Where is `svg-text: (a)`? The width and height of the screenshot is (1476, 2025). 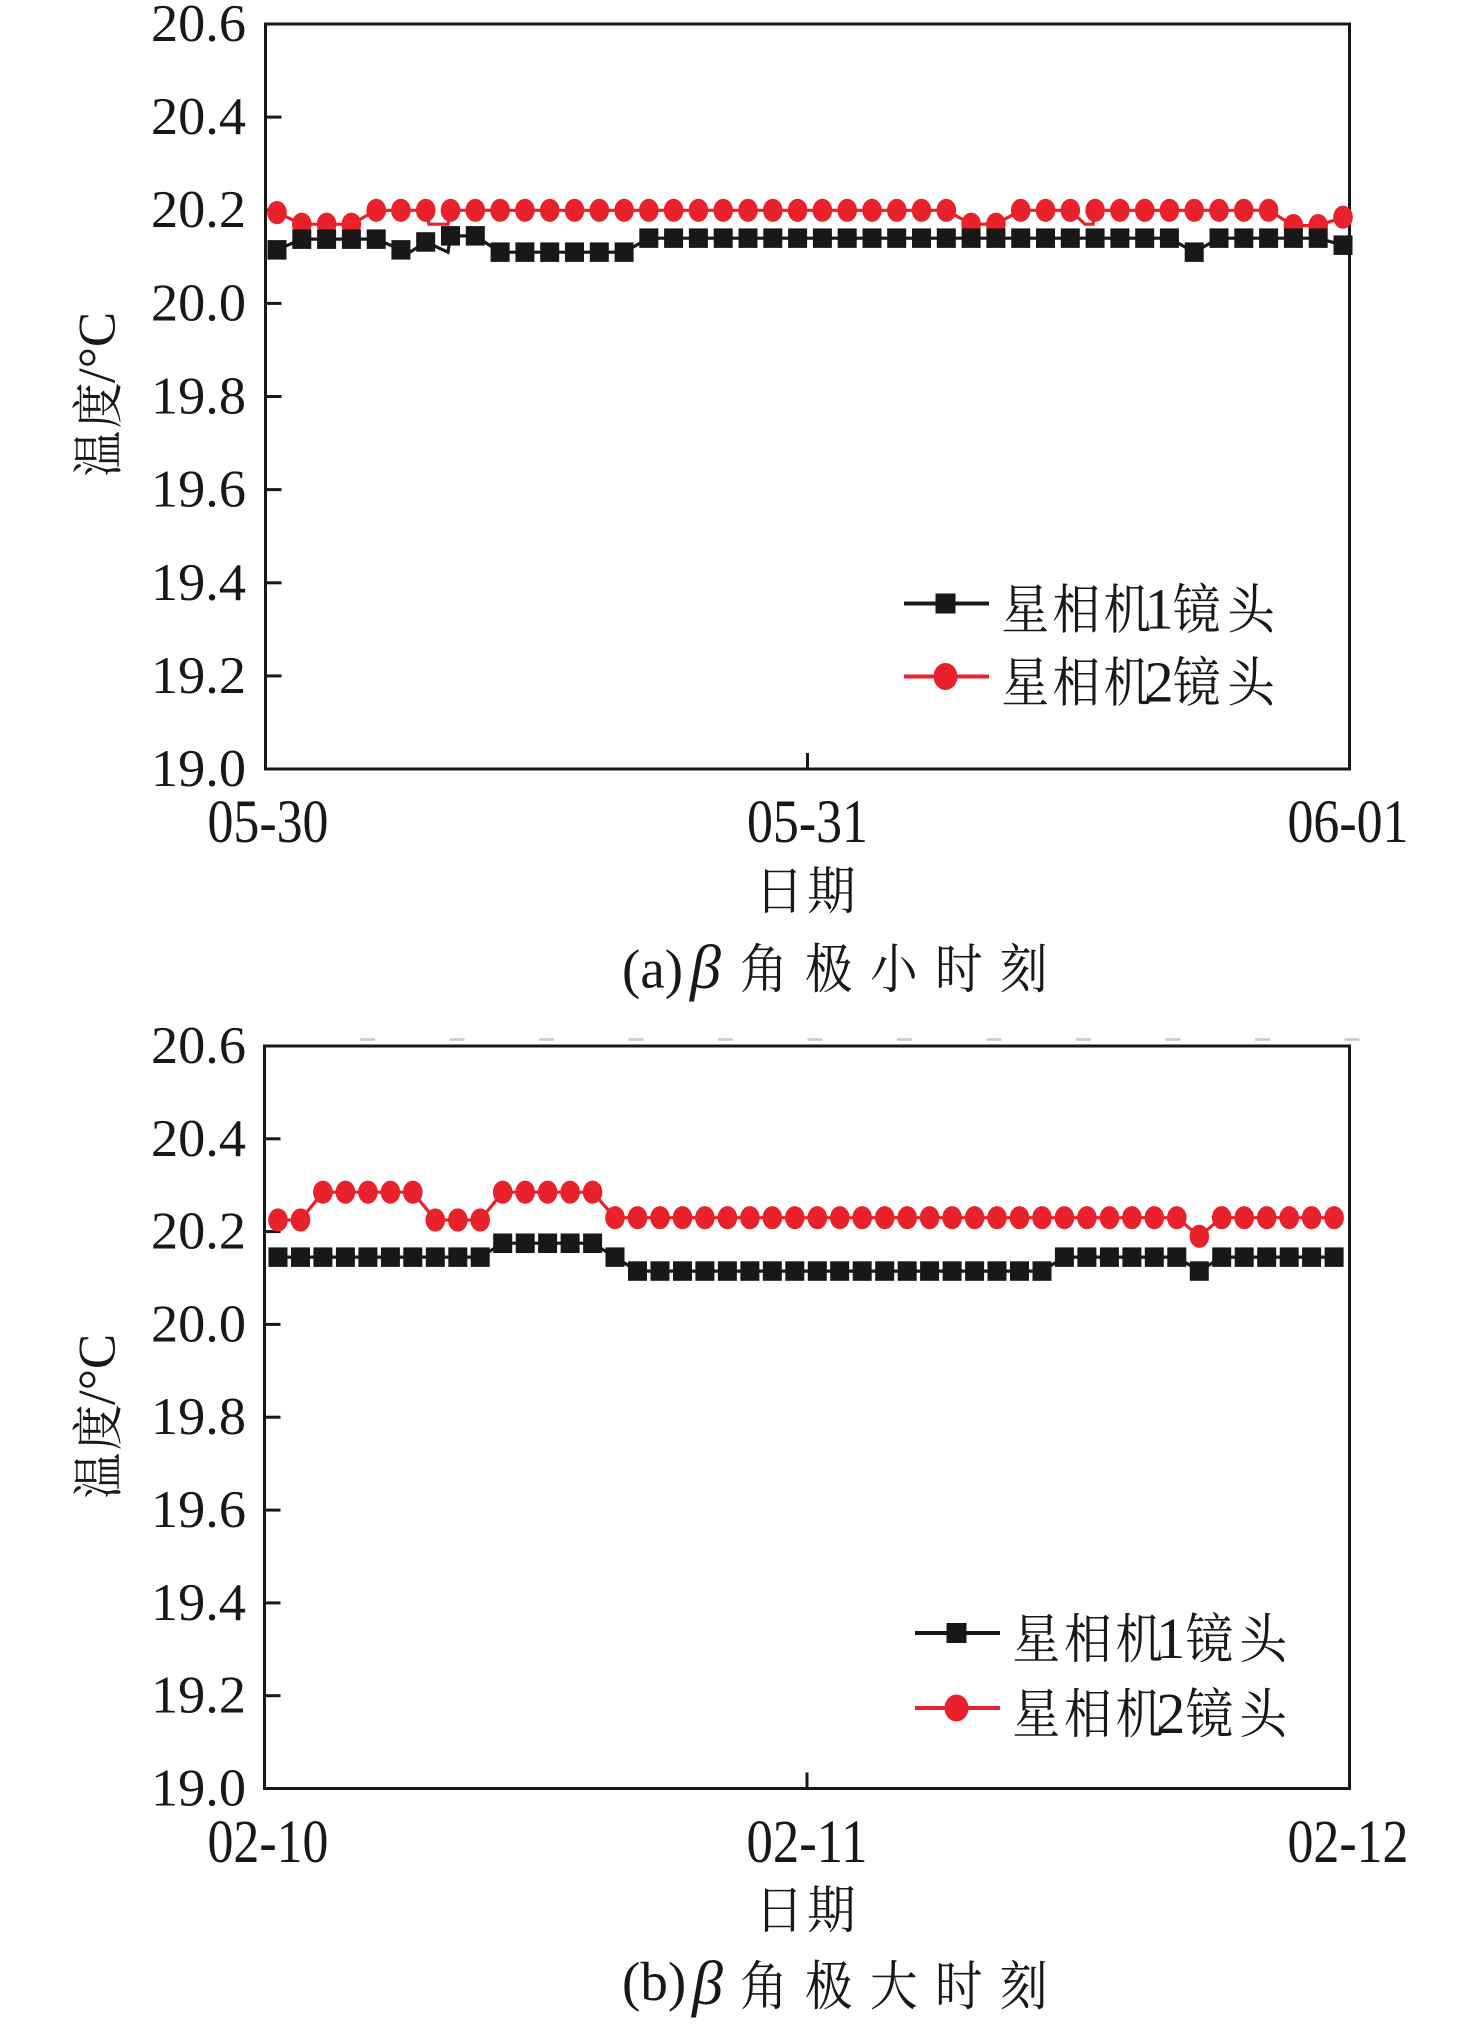
svg-text: (a) is located at coordinates (652, 969).